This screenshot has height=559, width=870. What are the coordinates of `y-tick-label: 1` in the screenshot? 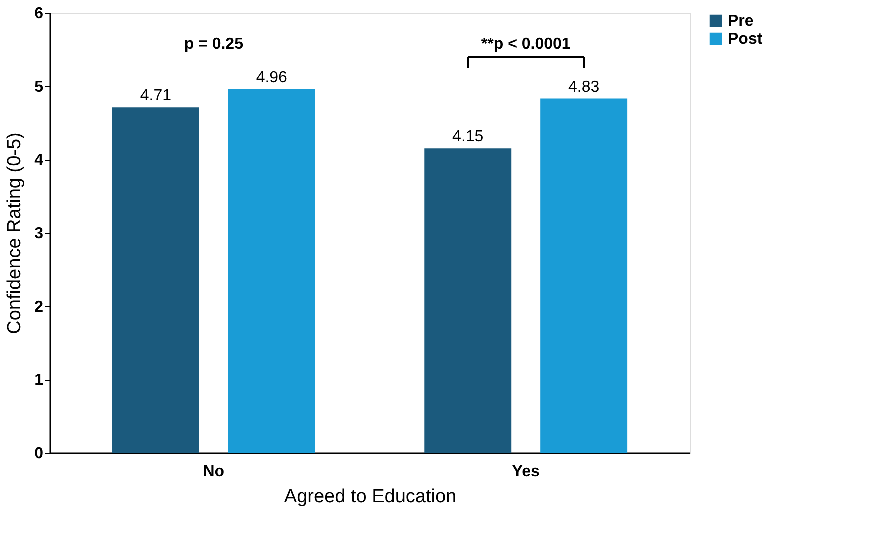 It's located at (39, 381).